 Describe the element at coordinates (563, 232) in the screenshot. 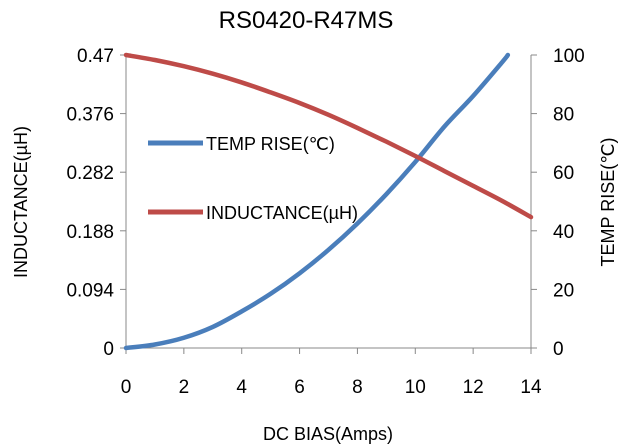

I see `right-y-tick-label: 40` at that location.